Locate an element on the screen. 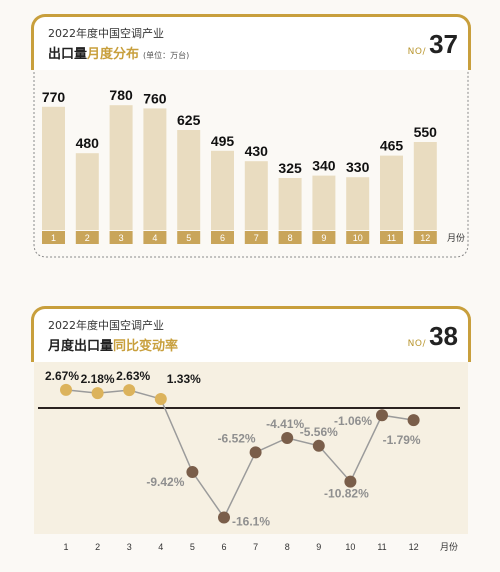 Image resolution: width=500 pixels, height=572 pixels. data-label: -10.82% is located at coordinates (346, 494).